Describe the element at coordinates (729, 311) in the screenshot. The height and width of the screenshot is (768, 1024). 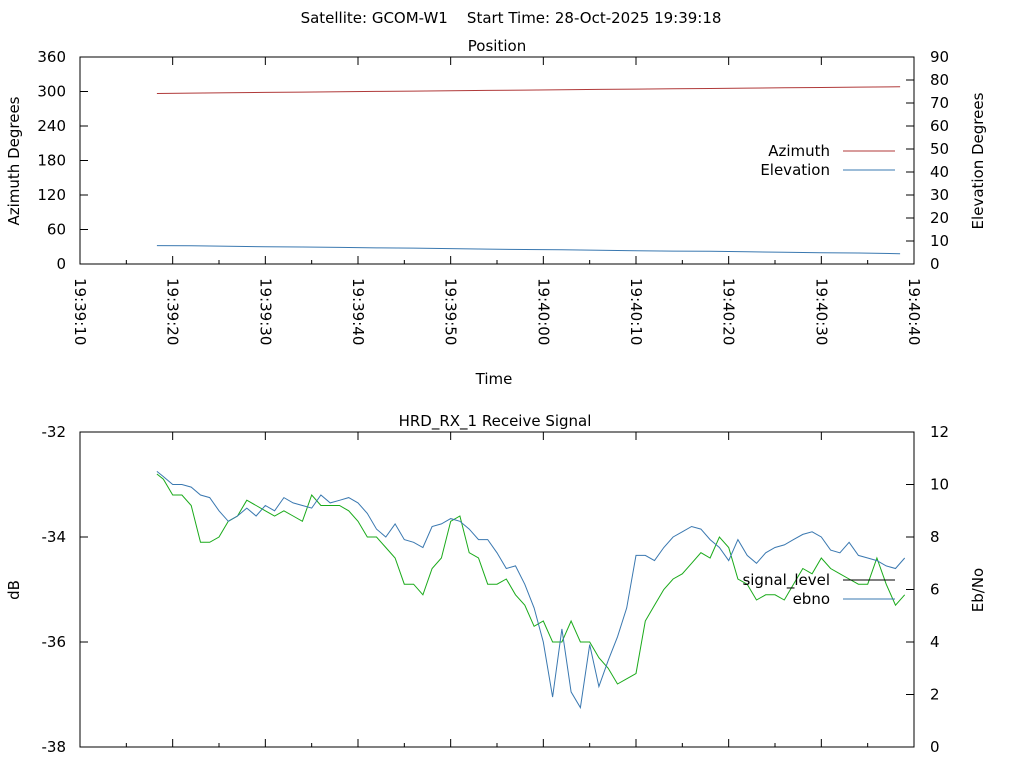
I see `x-tick-label: 19:40:20` at that location.